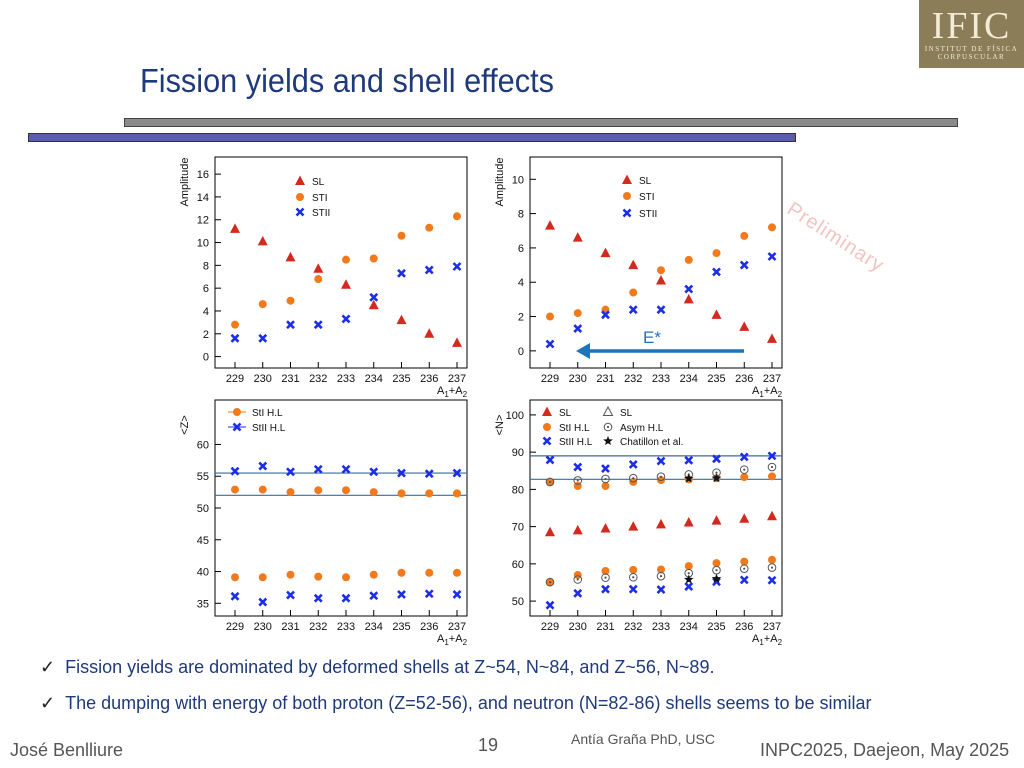 Image resolution: width=1024 pixels, height=768 pixels. Describe the element at coordinates (651, 442) in the screenshot. I see `legend-label: Chatillon et al.` at that location.